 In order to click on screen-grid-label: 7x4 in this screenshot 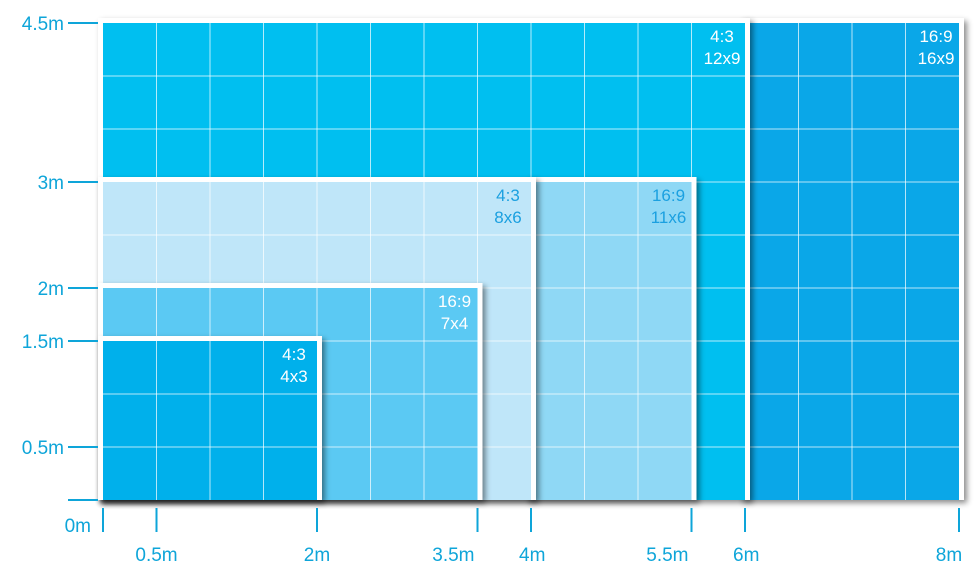, I will do `click(454, 323)`.